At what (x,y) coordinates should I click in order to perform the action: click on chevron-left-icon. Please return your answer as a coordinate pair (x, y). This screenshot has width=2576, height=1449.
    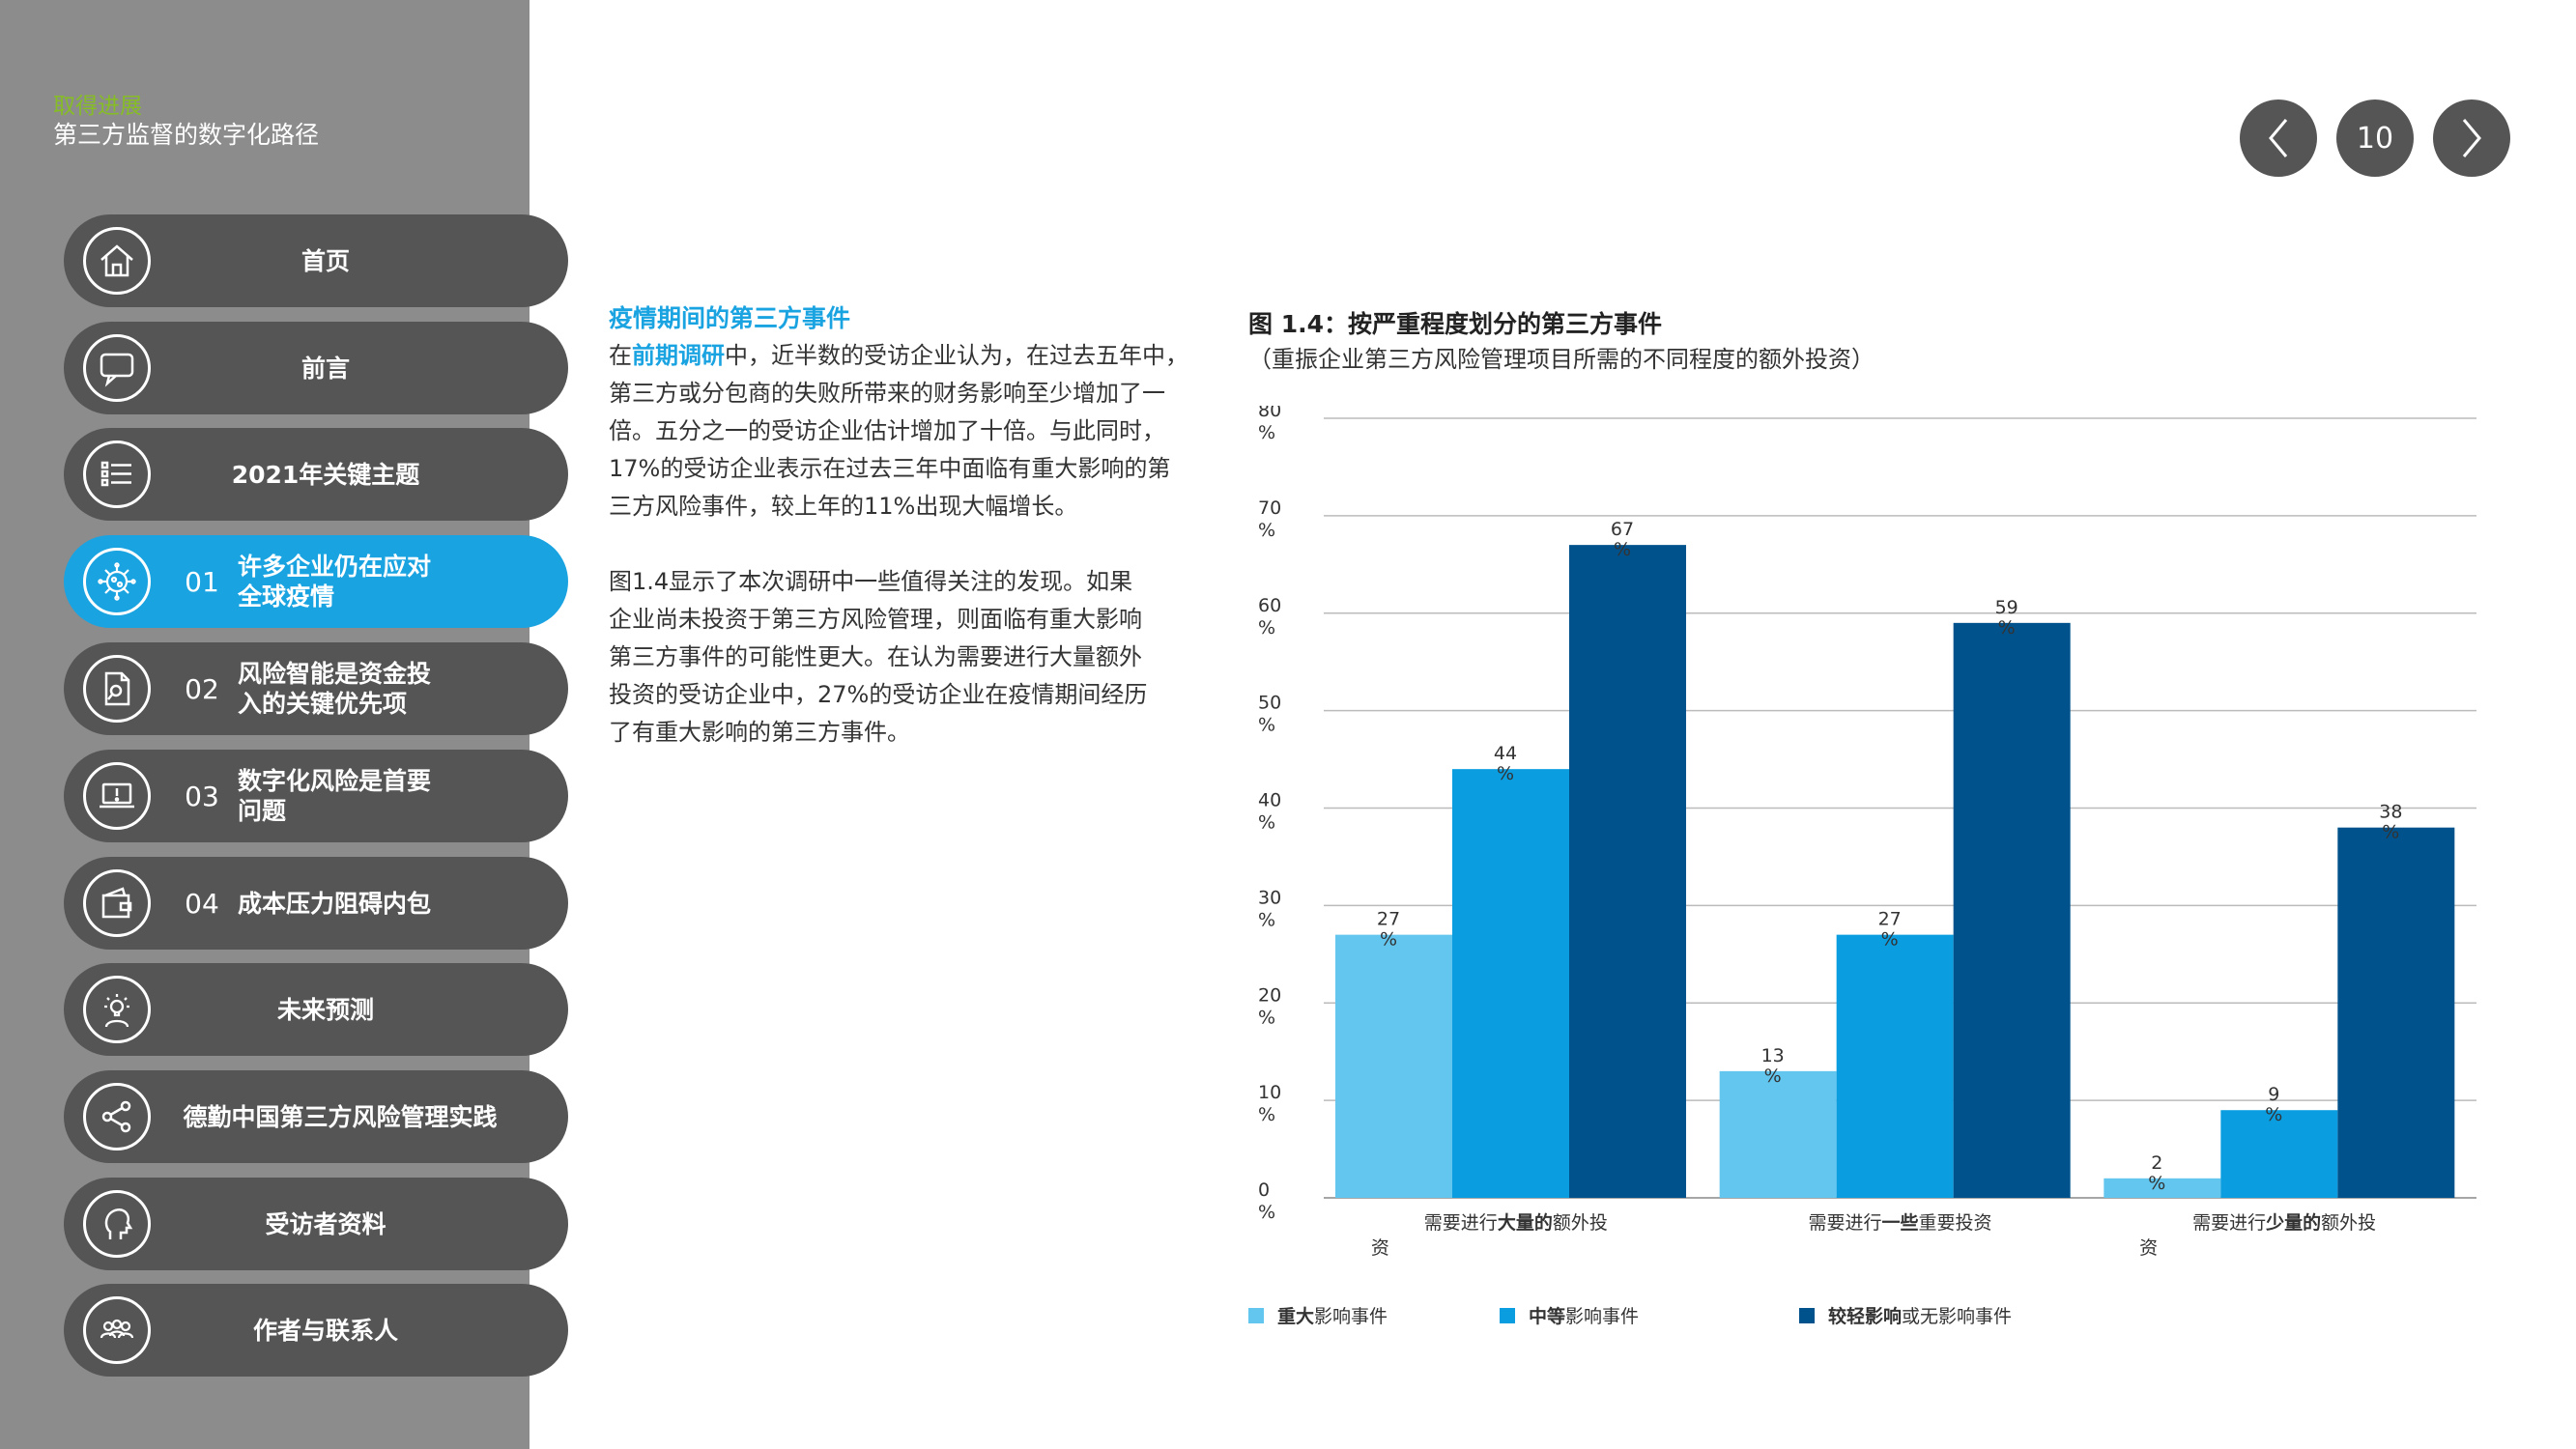
    Looking at the image, I should click on (2279, 138).